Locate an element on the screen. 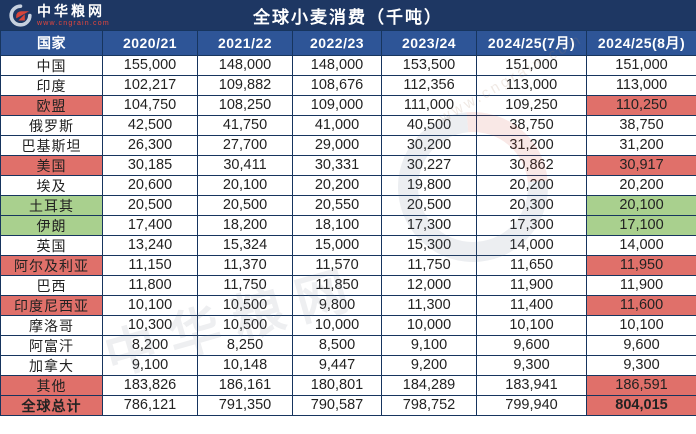 This screenshot has height=434, width=696. value-cell: 10,148 is located at coordinates (245, 365).